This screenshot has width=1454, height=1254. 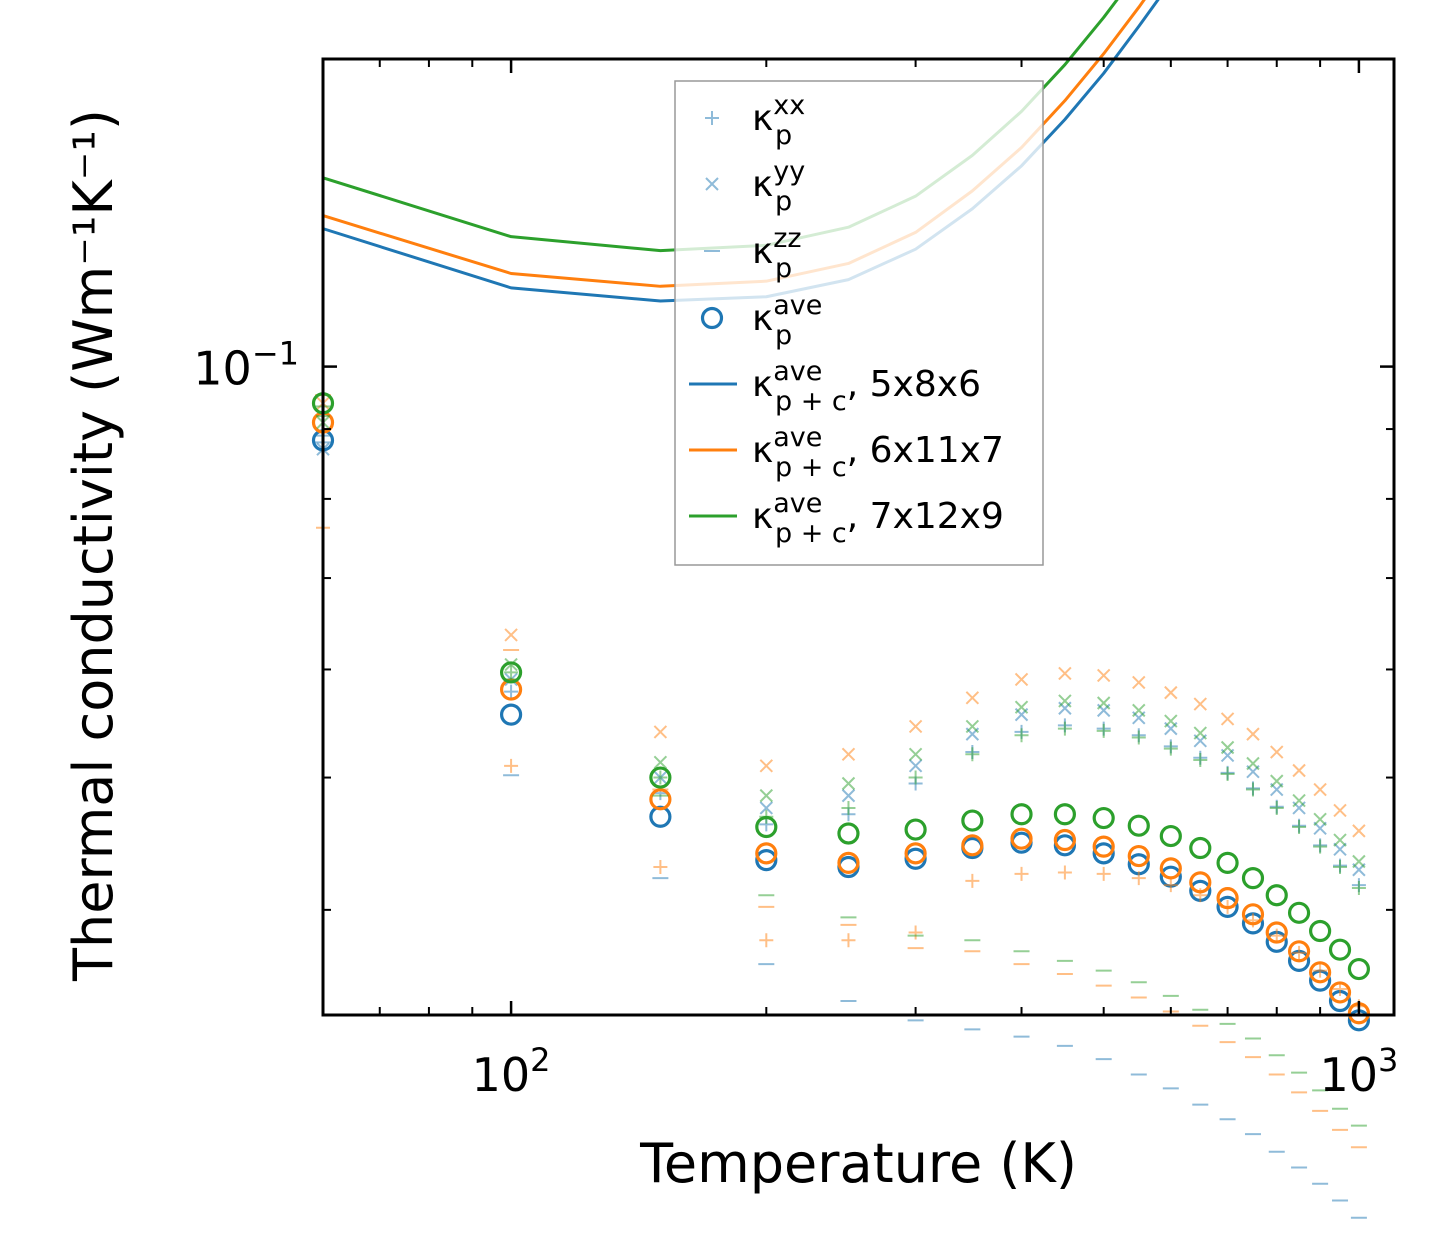 I want to click on legend-box, so click(x=859, y=323).